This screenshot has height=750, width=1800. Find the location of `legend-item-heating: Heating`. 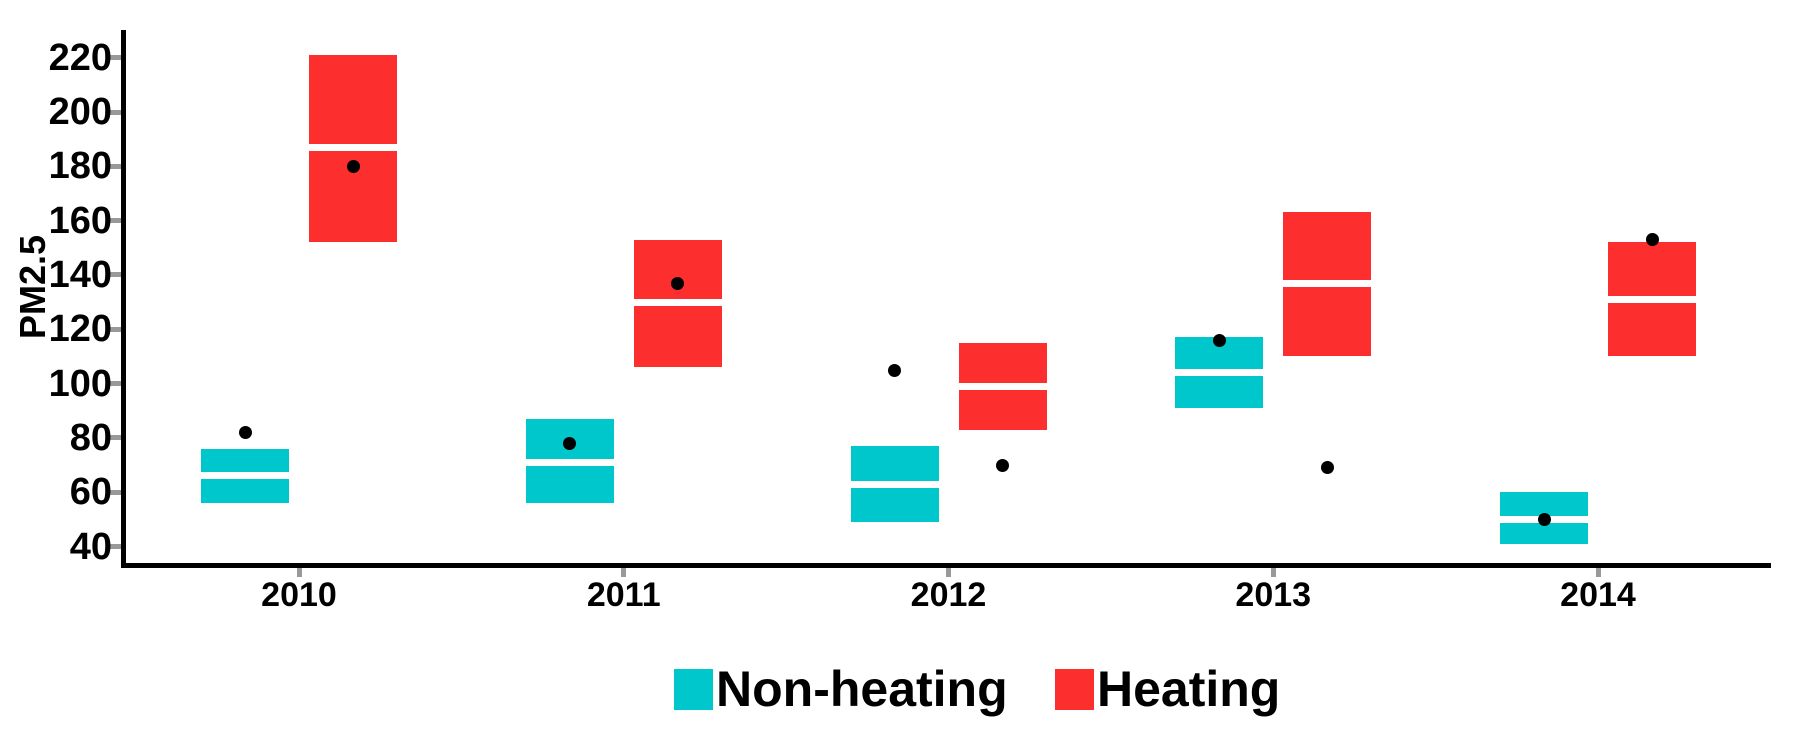

legend-item-heating: Heating is located at coordinates (1167, 689).